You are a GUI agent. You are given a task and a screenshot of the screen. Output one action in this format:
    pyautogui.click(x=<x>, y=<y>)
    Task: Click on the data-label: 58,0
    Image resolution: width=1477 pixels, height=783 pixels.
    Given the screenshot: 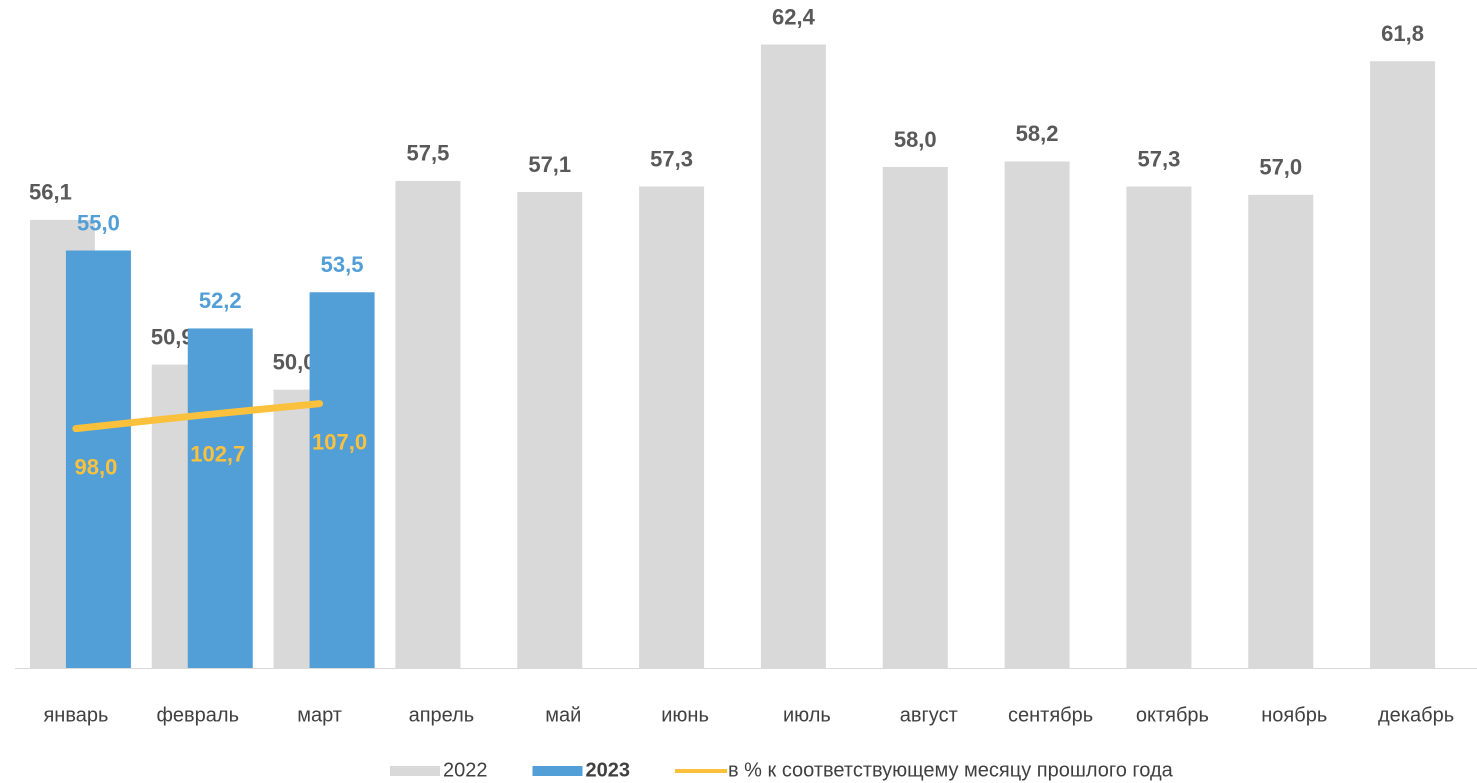 What is the action you would take?
    pyautogui.click(x=915, y=139)
    